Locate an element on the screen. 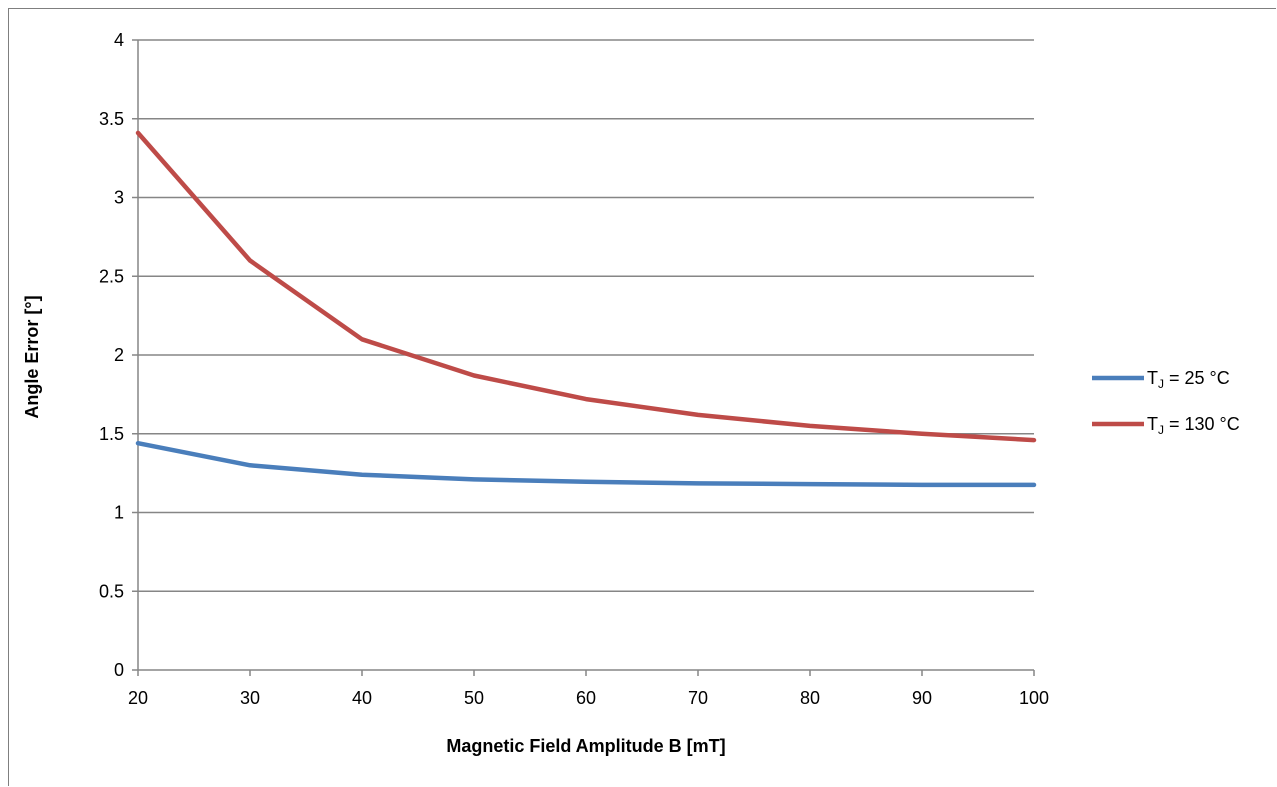 The width and height of the screenshot is (1277, 787). x-tick-label: 80 is located at coordinates (810, 698).